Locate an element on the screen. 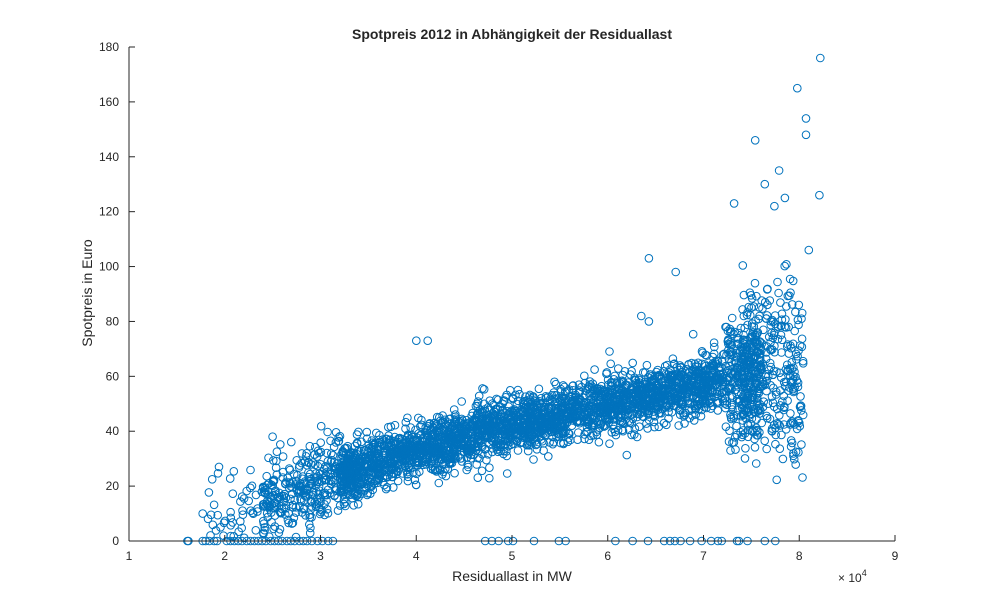 The width and height of the screenshot is (990, 608). y-tick-label: 0 is located at coordinates (115, 541).